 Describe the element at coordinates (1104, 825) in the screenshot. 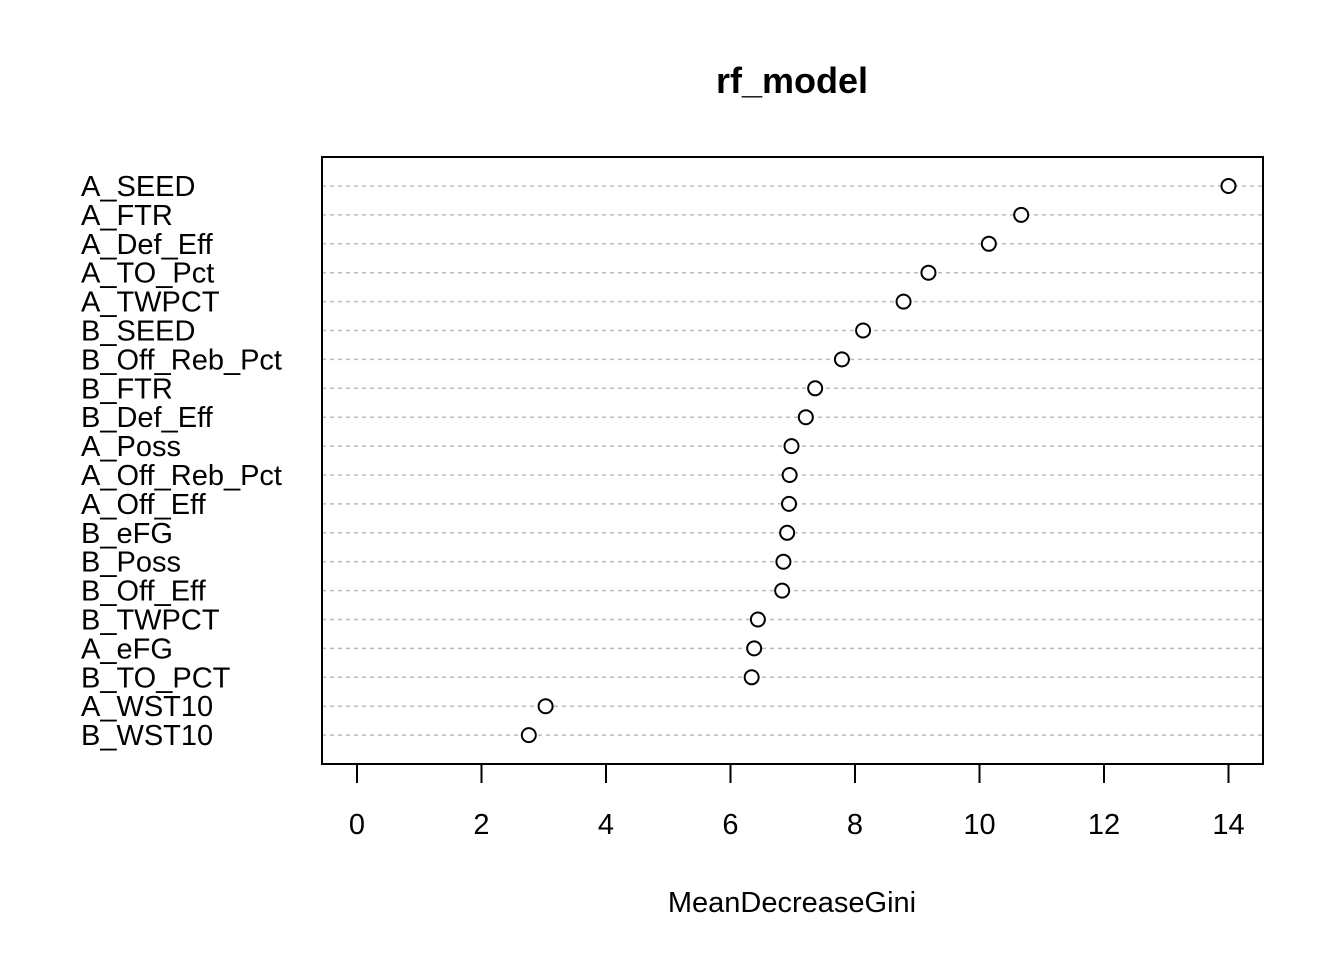

I see `x-tick-label: 12` at that location.